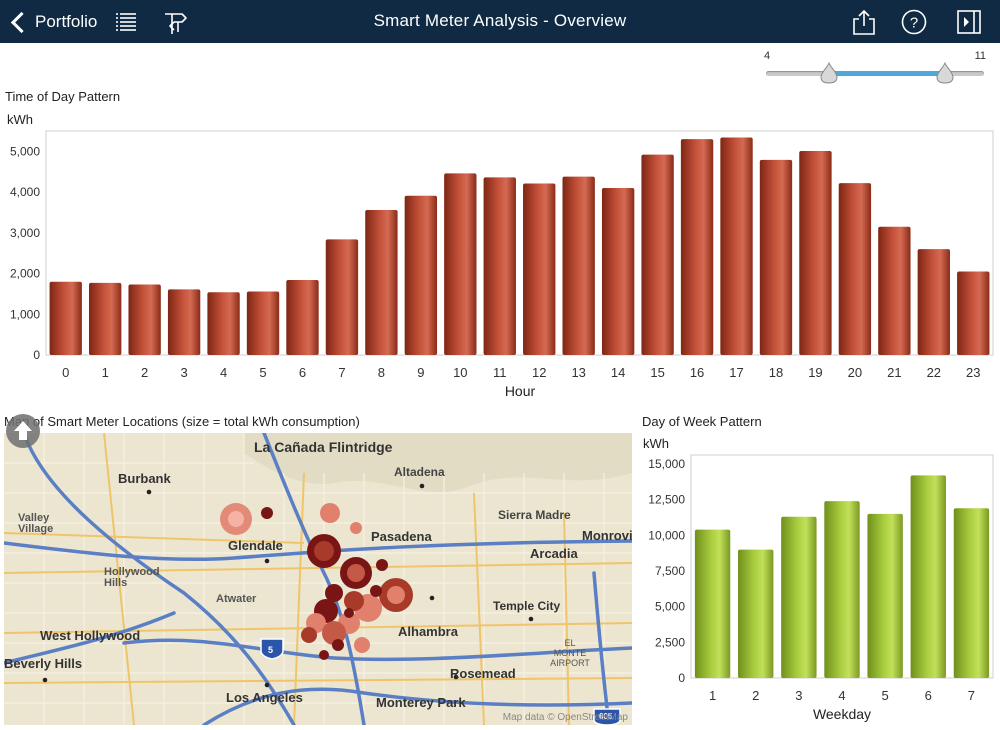 Image resolution: width=1000 pixels, height=730 pixels. What do you see at coordinates (25, 274) in the screenshot?
I see `hour-y-tick-label: 2,000` at bounding box center [25, 274].